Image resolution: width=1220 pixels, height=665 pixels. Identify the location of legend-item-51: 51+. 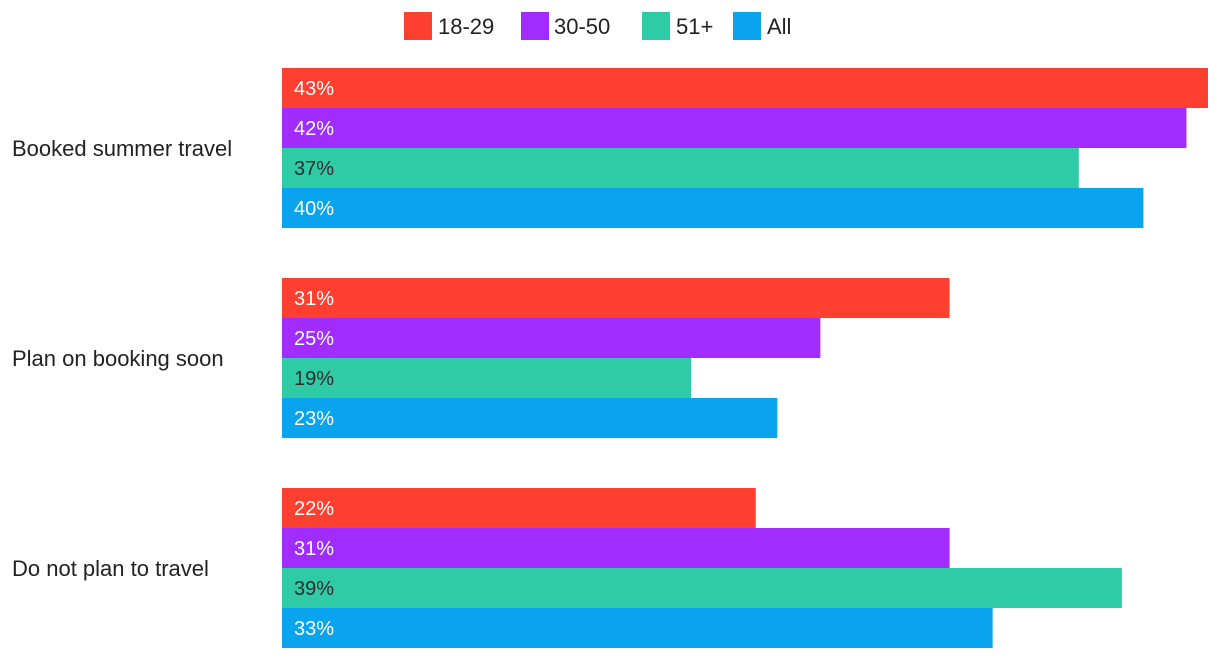
(677, 26).